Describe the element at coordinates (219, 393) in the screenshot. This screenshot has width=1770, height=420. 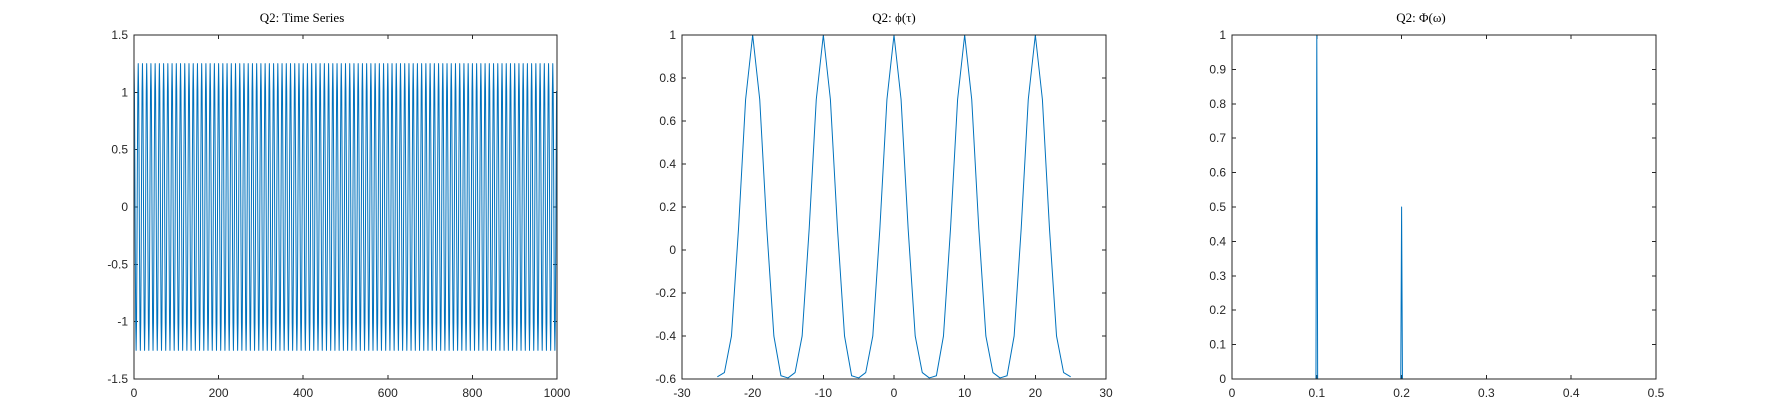
I see `x-tick-label: 200` at that location.